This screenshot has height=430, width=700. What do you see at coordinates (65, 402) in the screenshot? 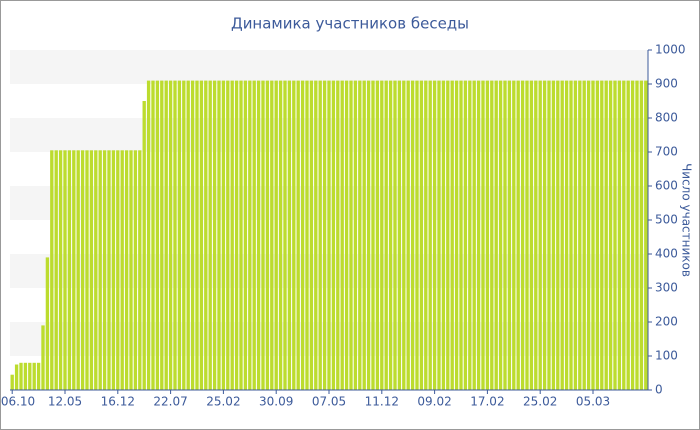
I see `x-tick-label: 12.05` at bounding box center [65, 402].